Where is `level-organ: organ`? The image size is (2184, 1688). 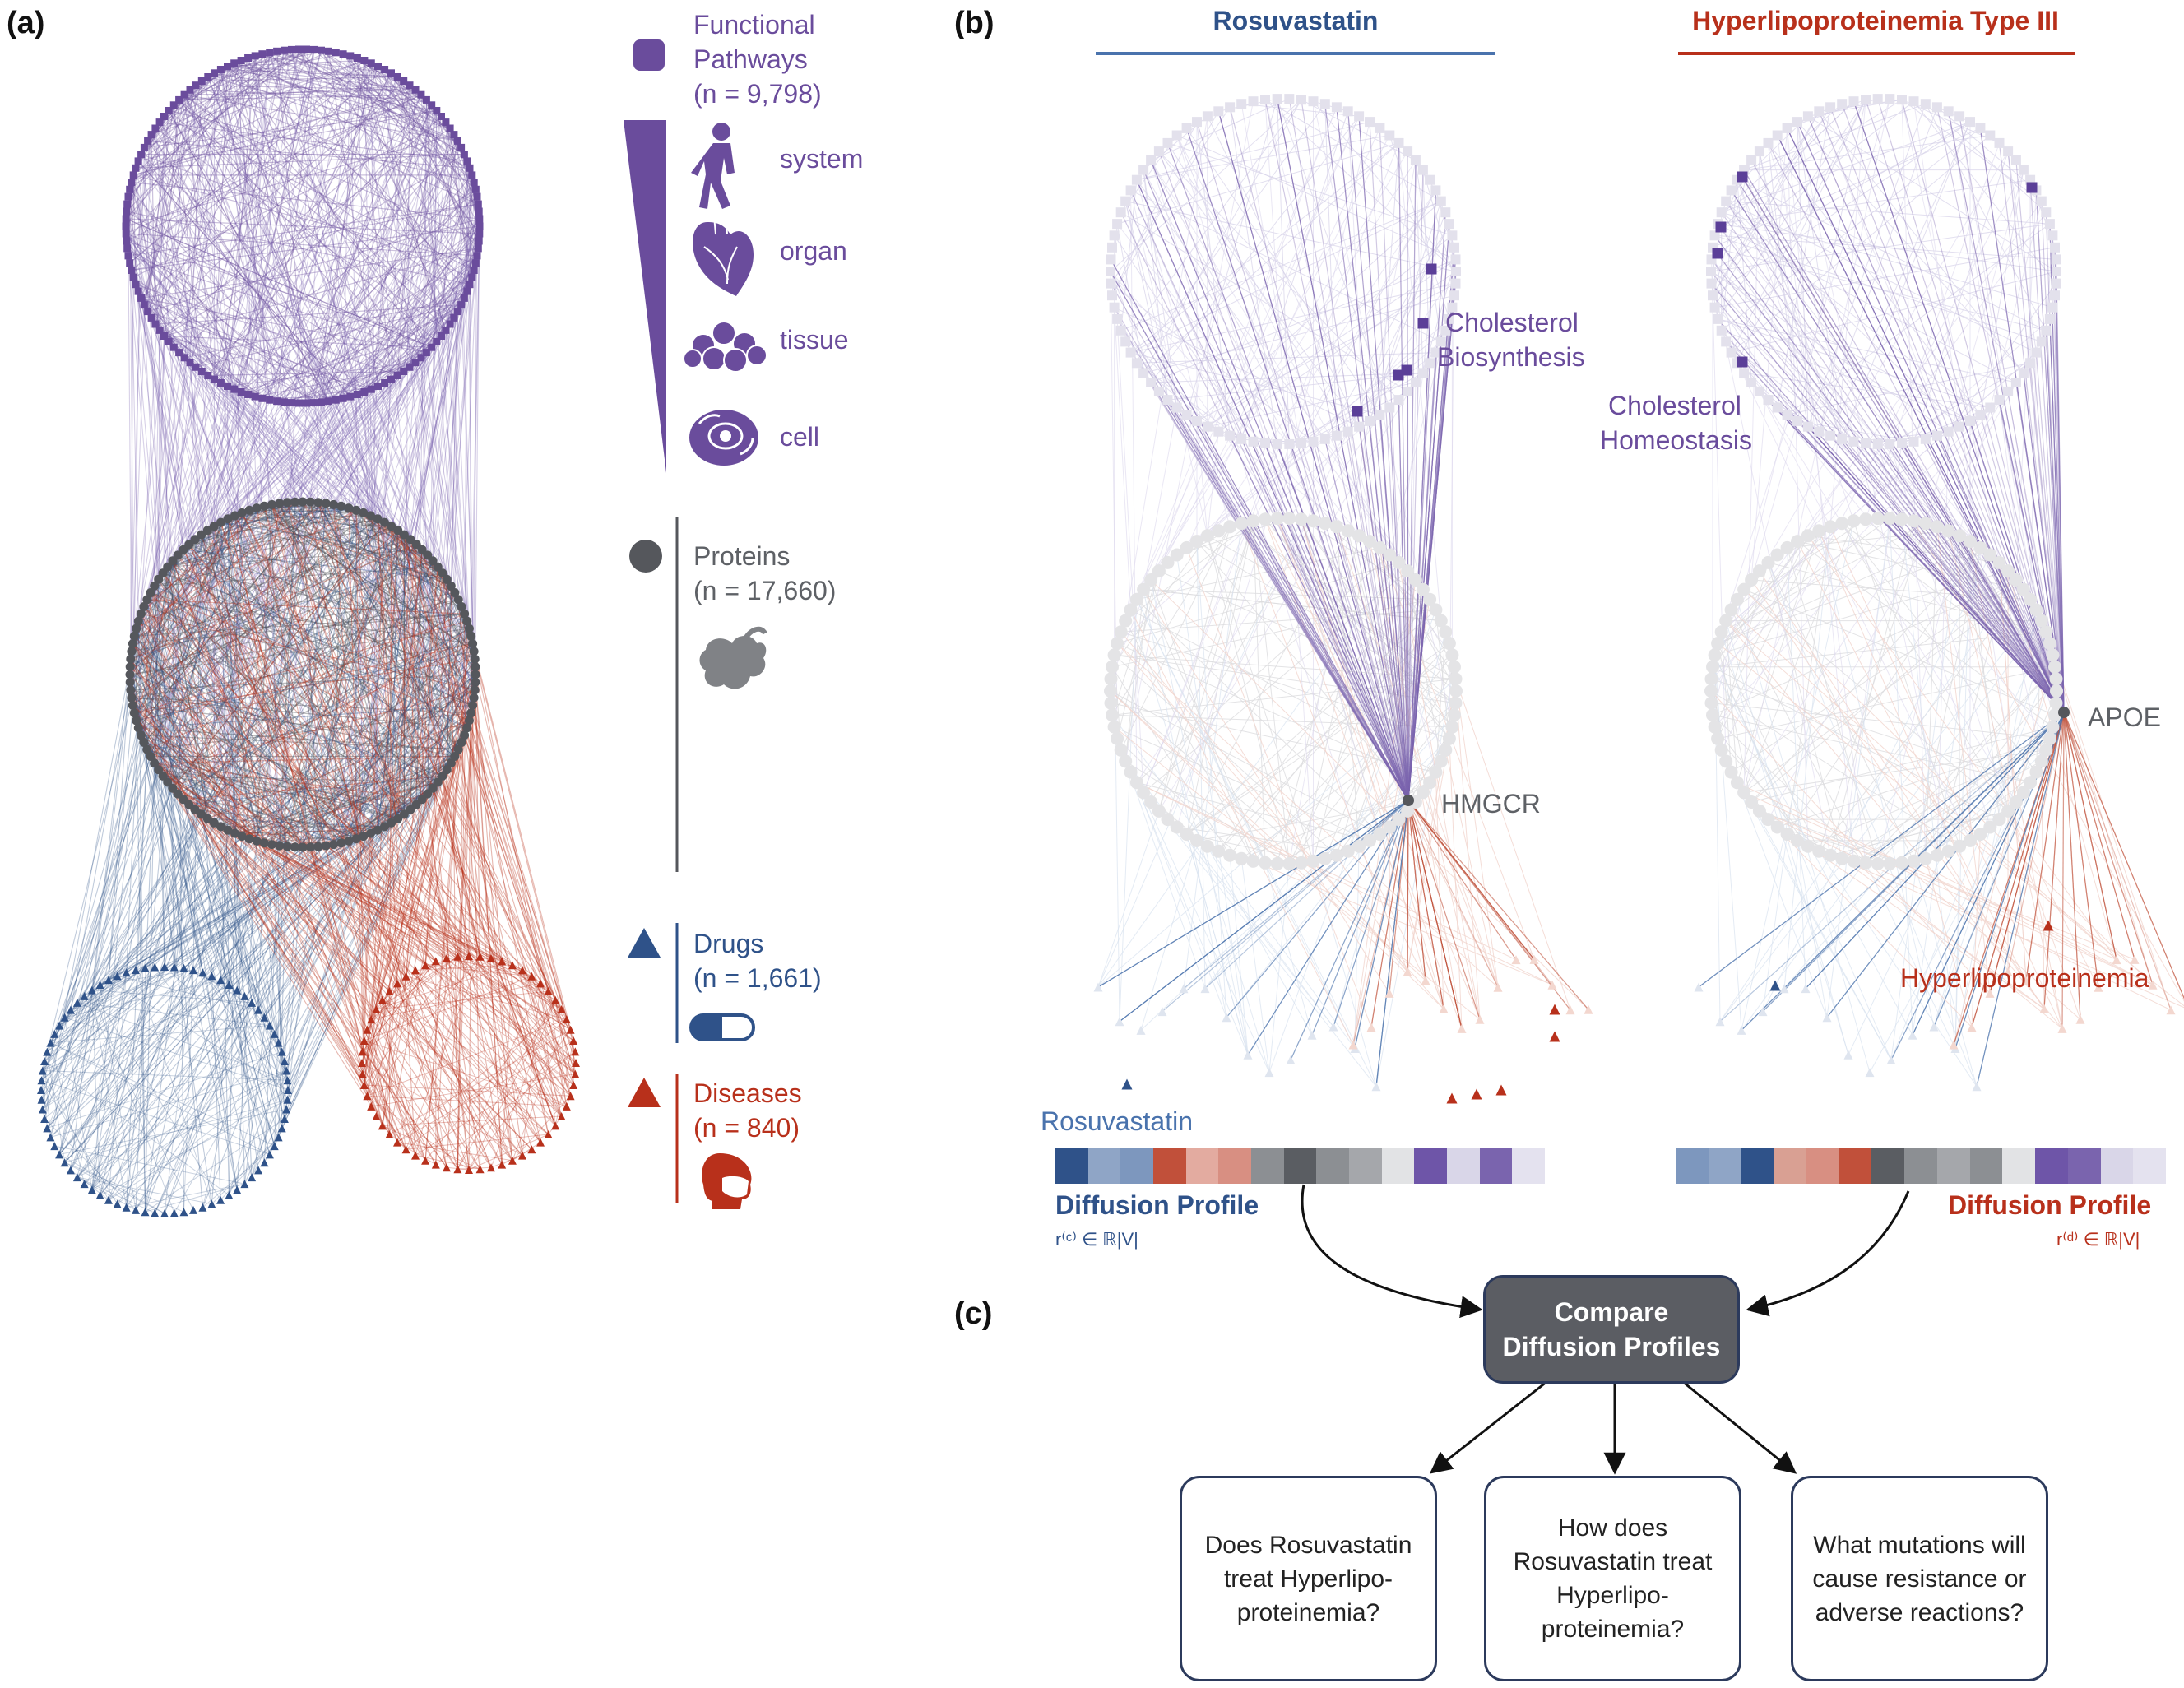
level-organ: organ is located at coordinates (813, 251).